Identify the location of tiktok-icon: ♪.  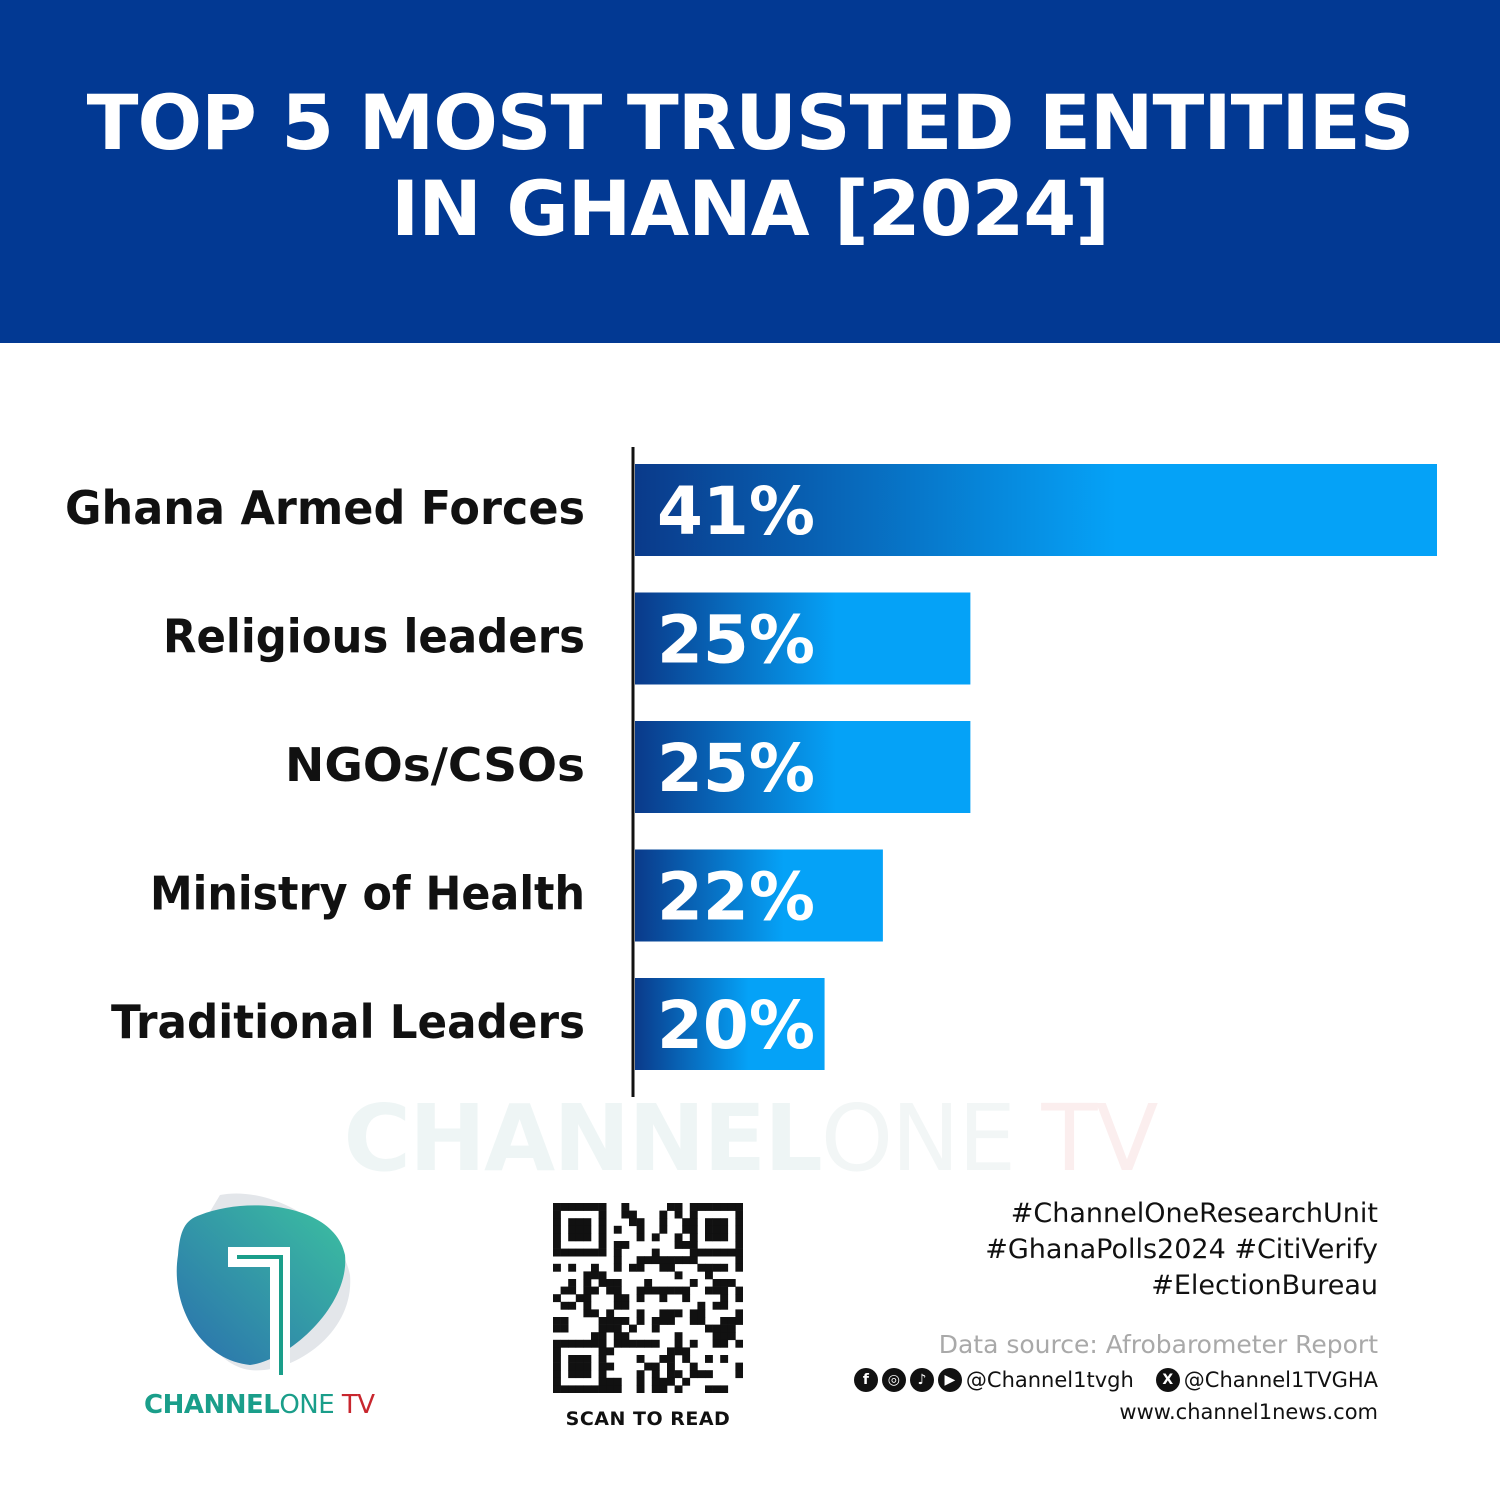
(921, 1380).